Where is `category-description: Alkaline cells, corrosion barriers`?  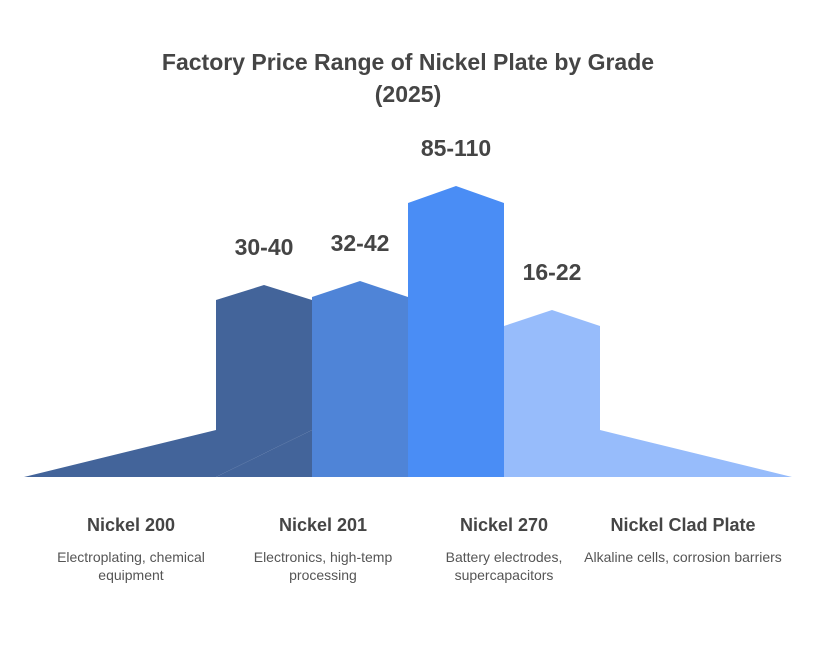 category-description: Alkaline cells, corrosion barriers is located at coordinates (683, 557).